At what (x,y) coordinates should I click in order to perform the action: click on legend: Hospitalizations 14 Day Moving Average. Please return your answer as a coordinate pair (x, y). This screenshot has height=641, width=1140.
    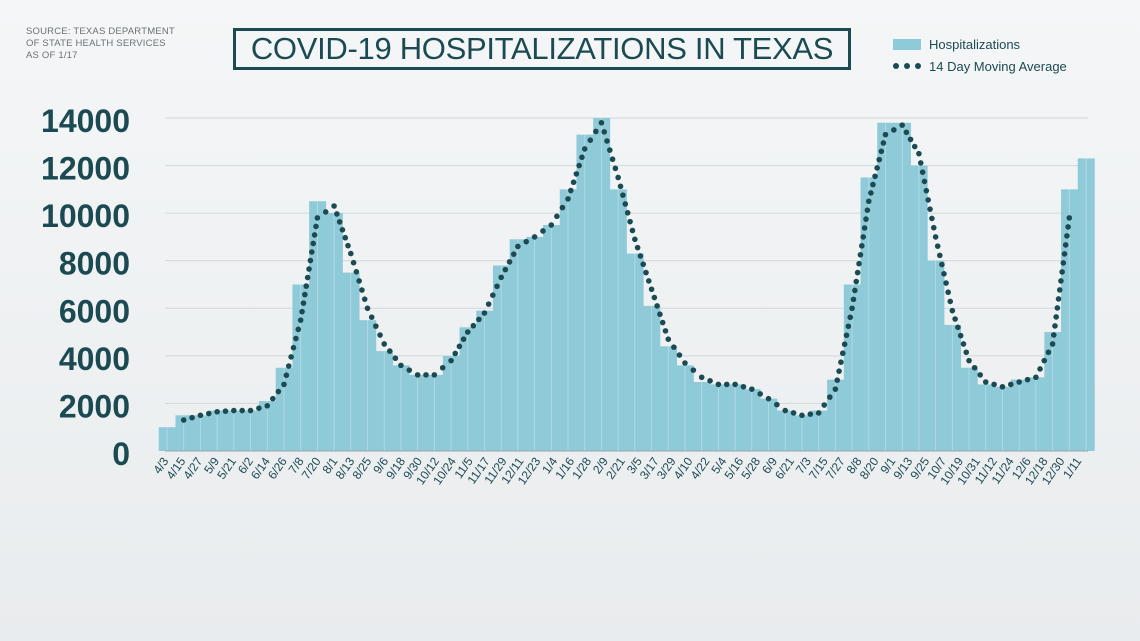
    Looking at the image, I should click on (980, 55).